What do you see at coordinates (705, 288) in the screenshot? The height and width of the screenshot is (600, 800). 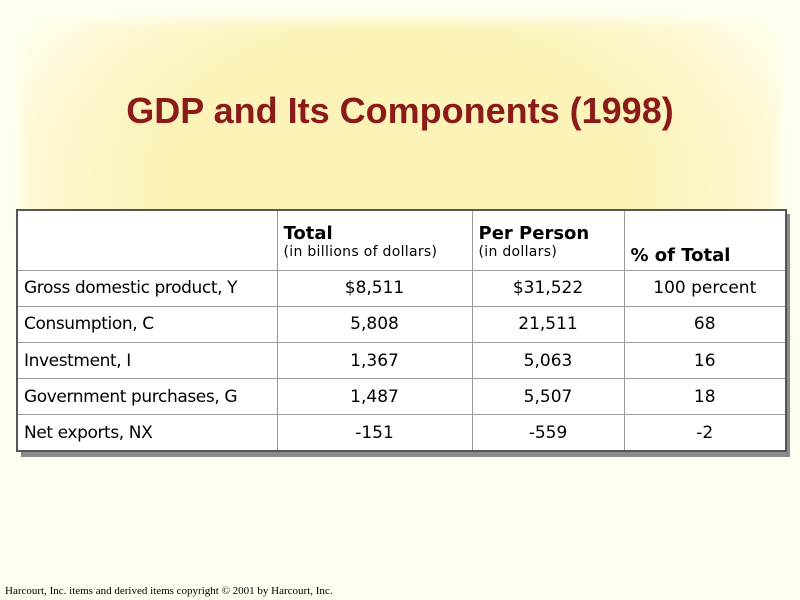 I see `cell-pct: 100 percent` at bounding box center [705, 288].